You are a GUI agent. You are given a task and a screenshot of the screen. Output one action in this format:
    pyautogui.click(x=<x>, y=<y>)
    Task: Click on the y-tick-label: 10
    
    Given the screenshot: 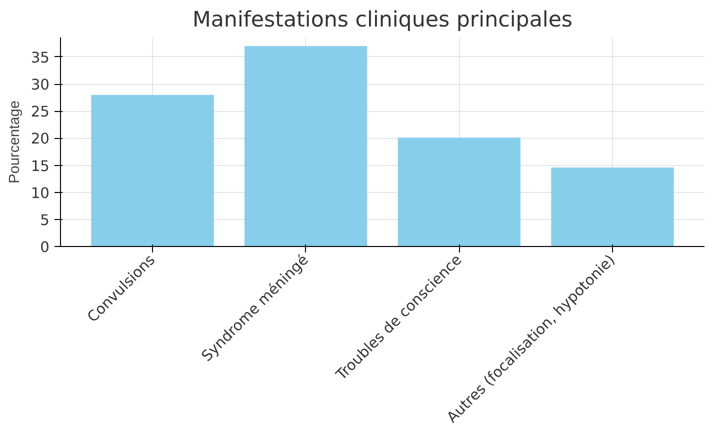 What is the action you would take?
    pyautogui.click(x=40, y=193)
    